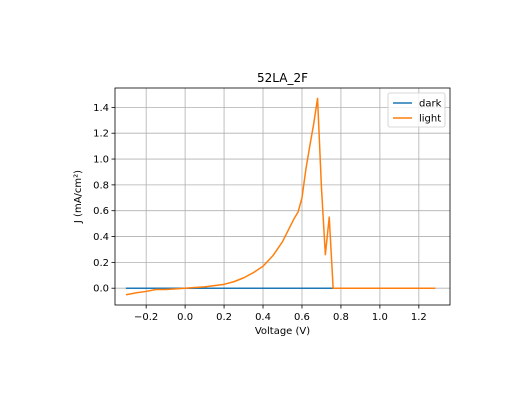 This screenshot has width=521, height=412. Describe the element at coordinates (185, 317) in the screenshot. I see `x-tick-label: 0.0` at that location.